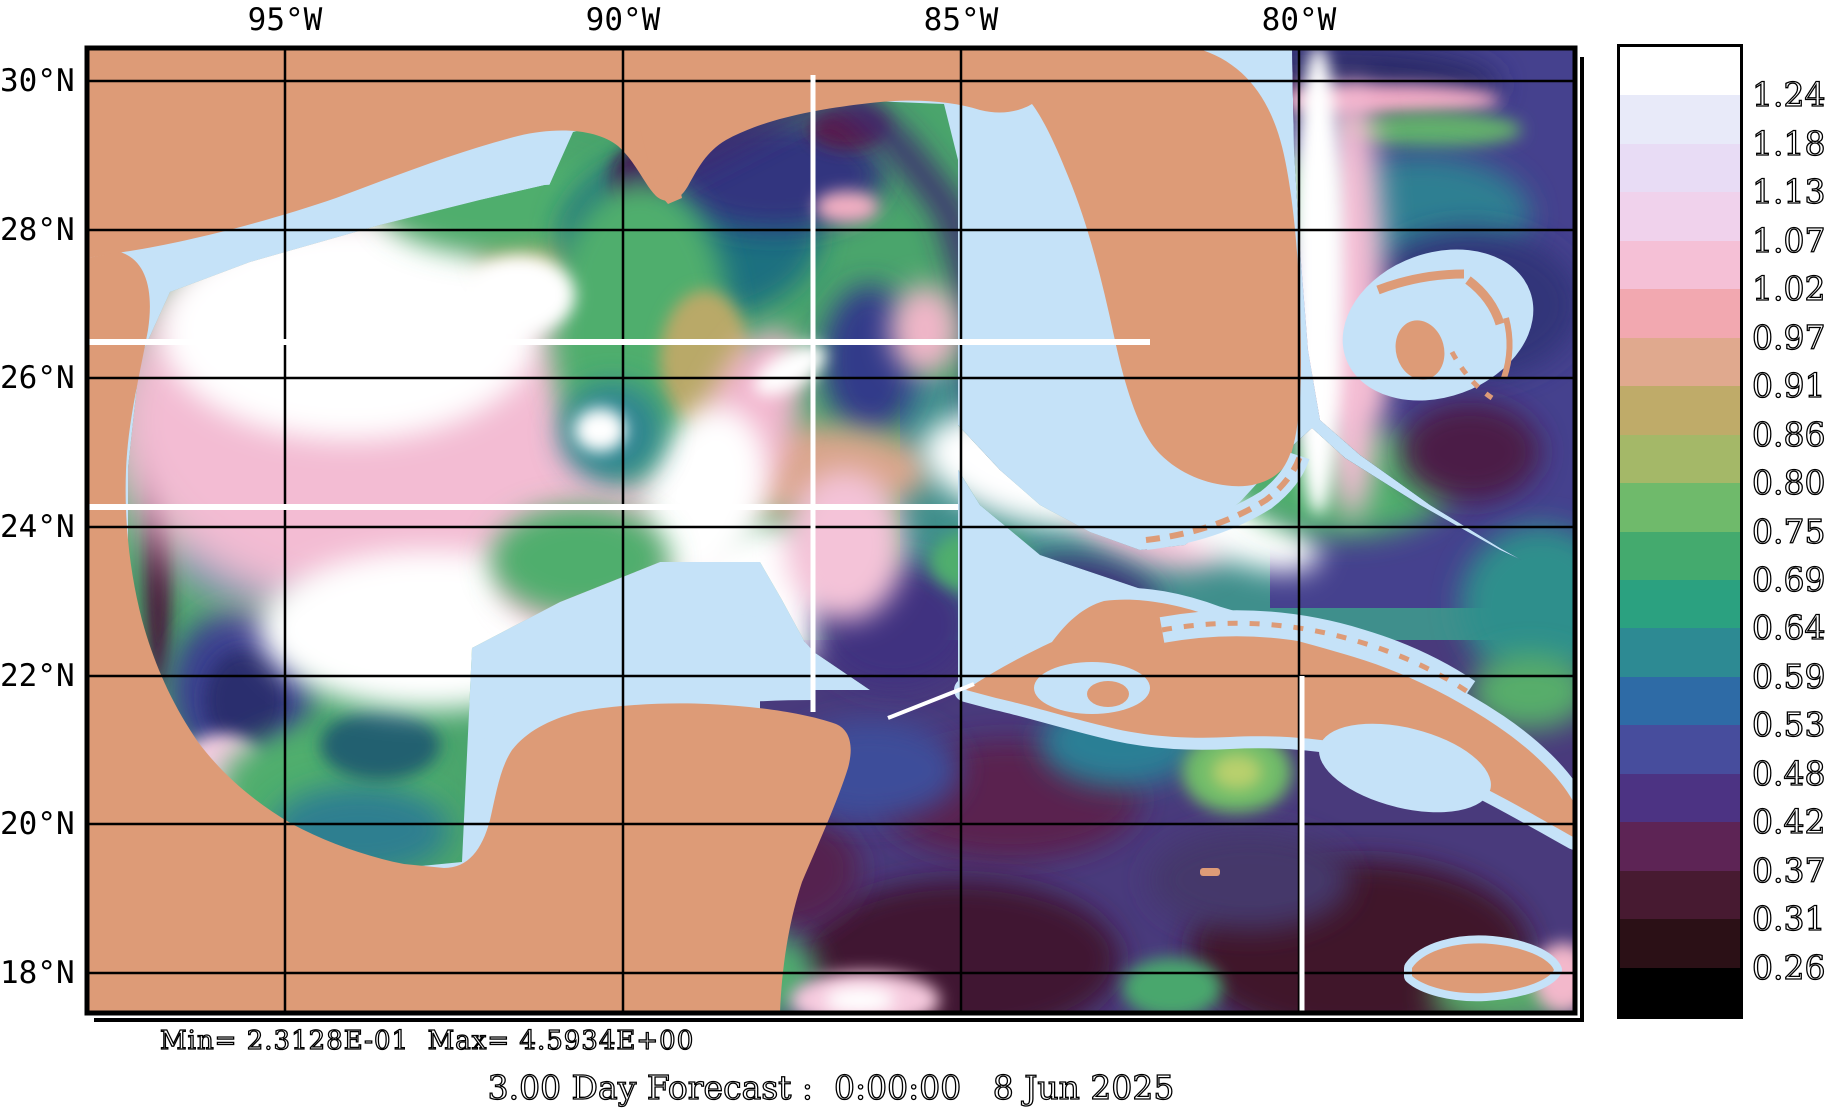 The width and height of the screenshot is (1844, 1109). What do you see at coordinates (37, 824) in the screenshot?
I see `latitude-tick-label: 20°N` at bounding box center [37, 824].